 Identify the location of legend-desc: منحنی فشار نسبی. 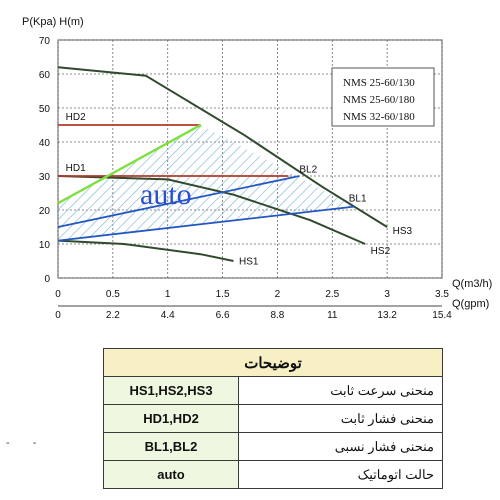
(340, 446).